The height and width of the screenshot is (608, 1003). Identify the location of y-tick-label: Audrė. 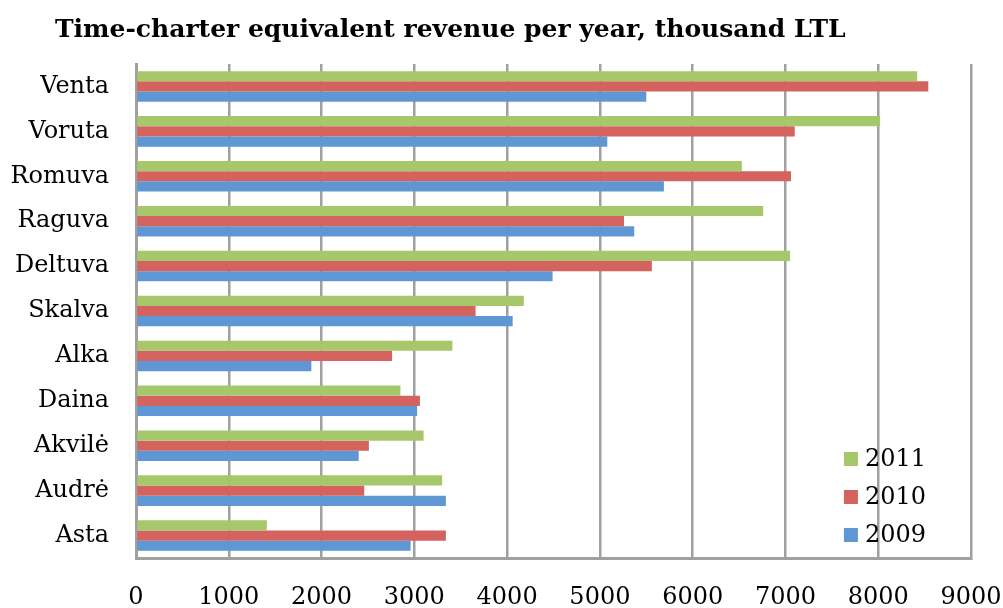
(71, 488).